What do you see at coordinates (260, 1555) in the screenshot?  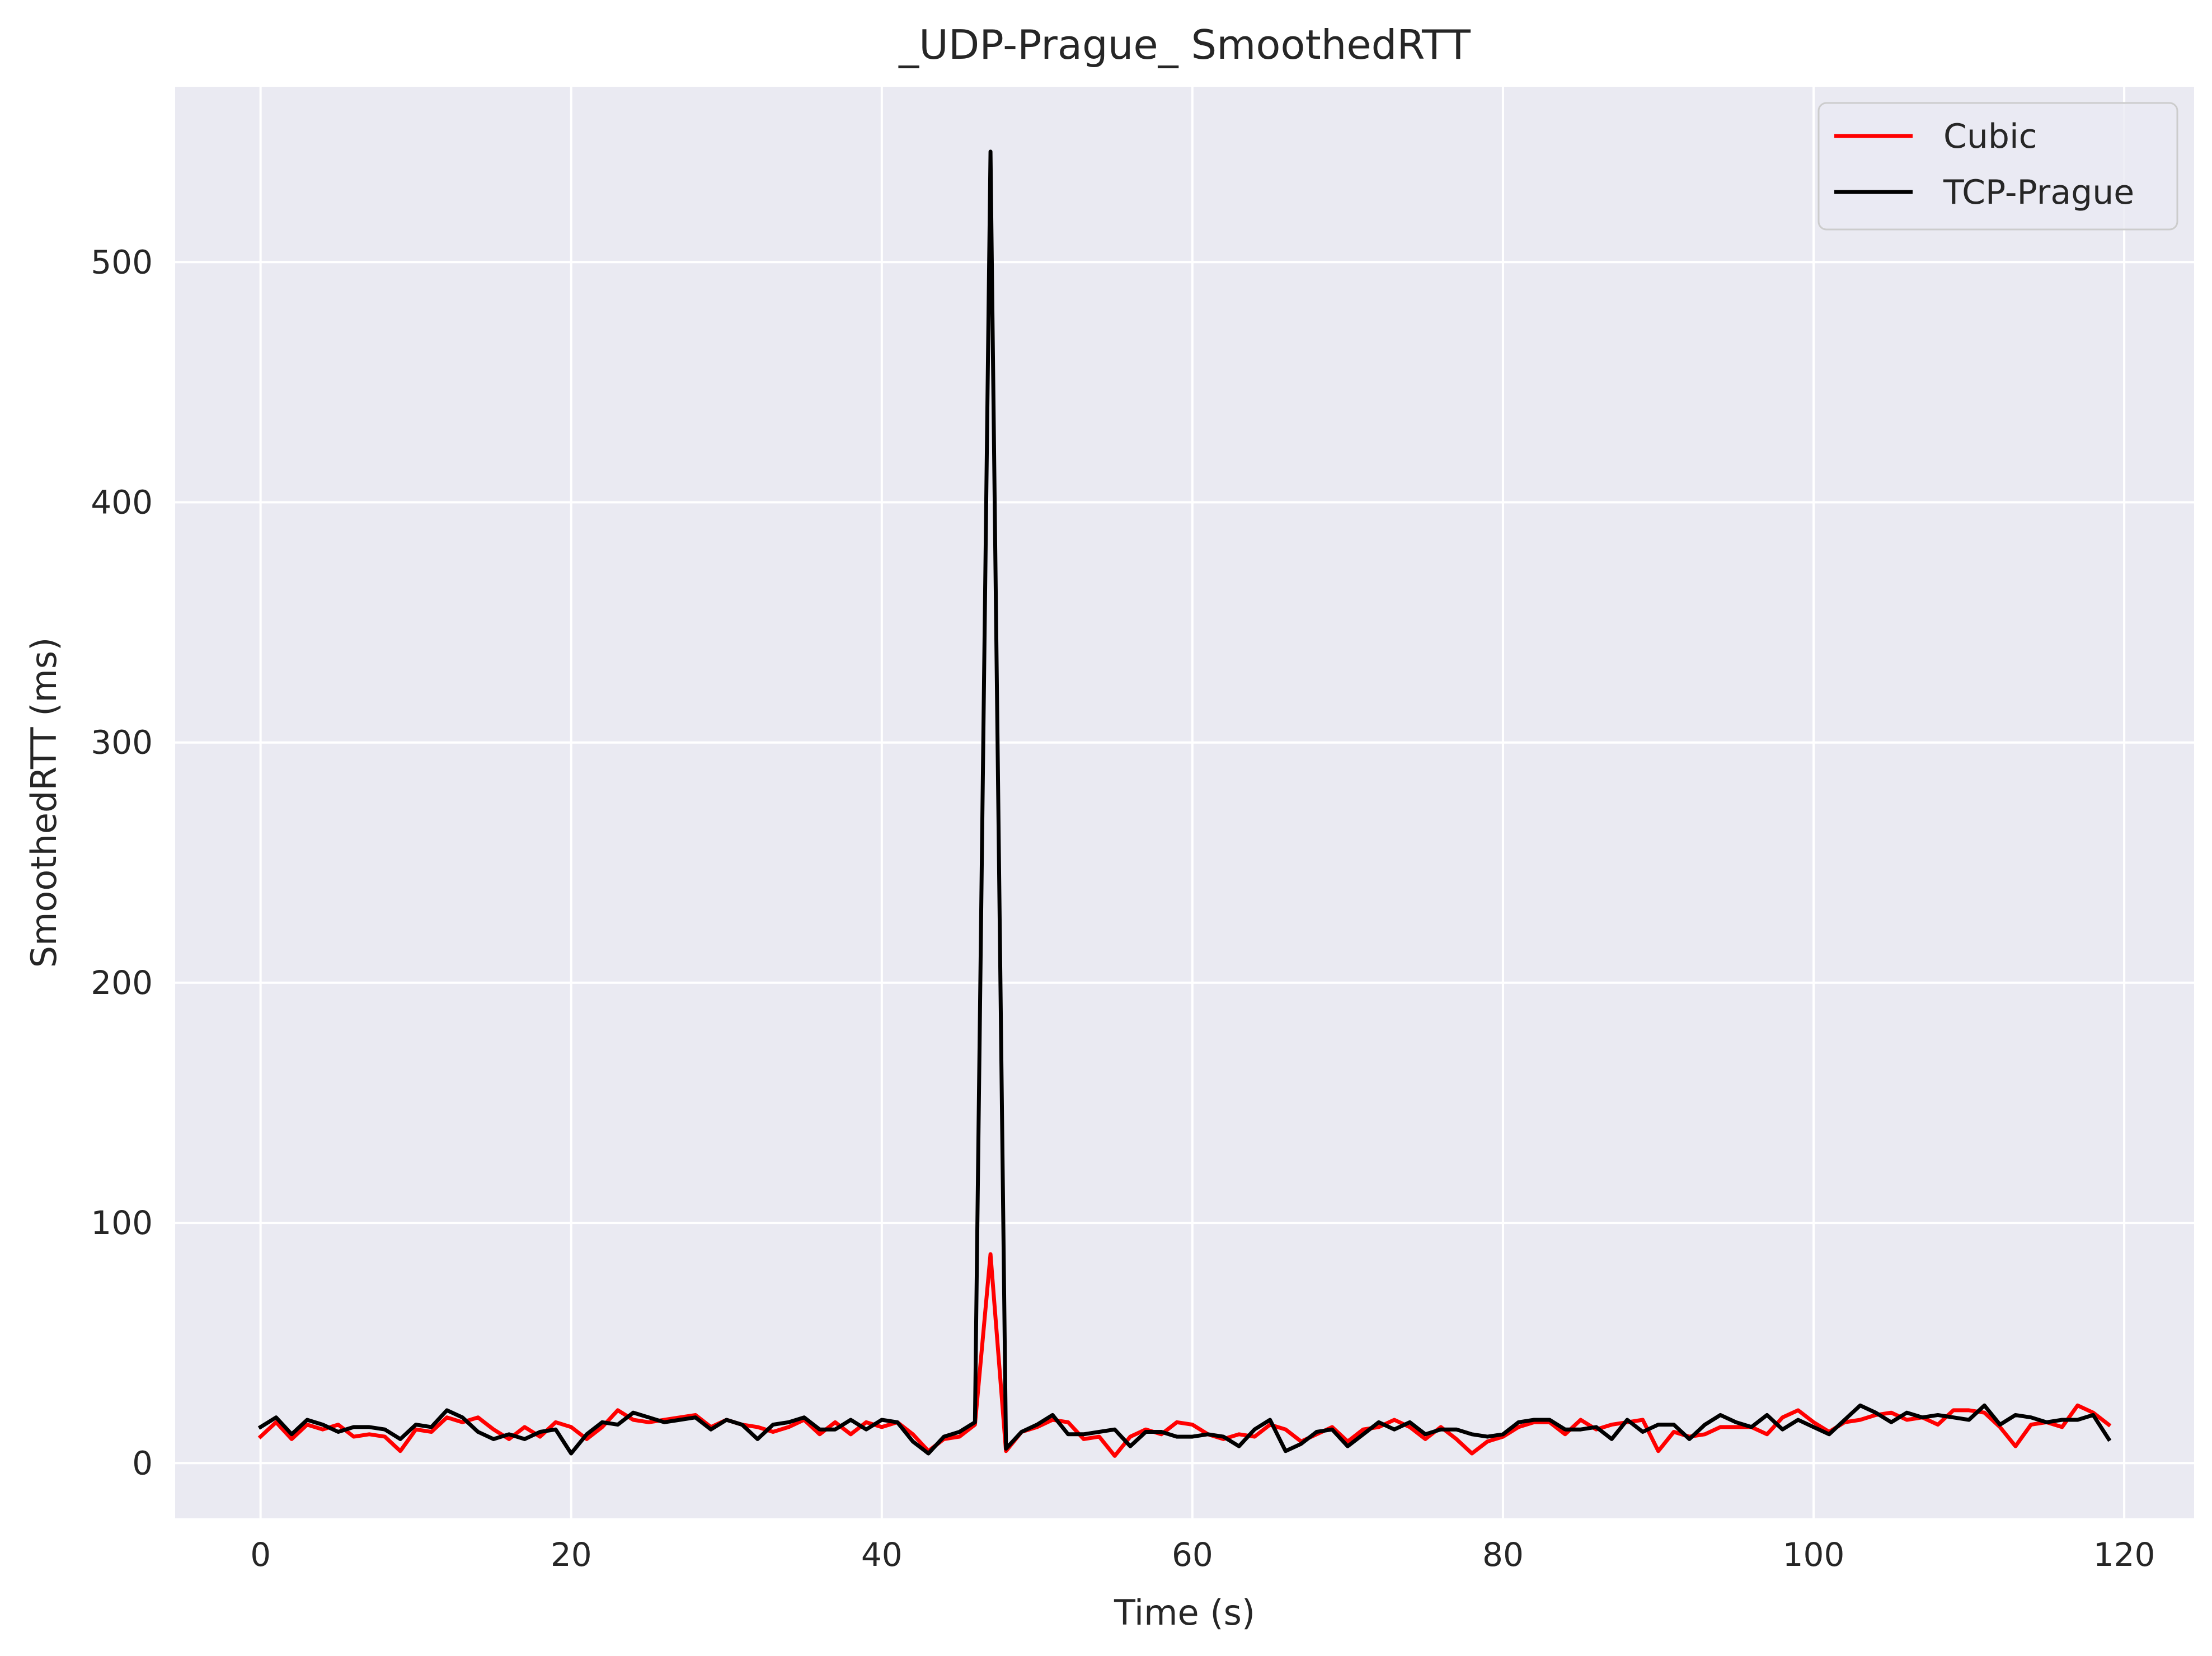 I see `x-tick-label: 0` at bounding box center [260, 1555].